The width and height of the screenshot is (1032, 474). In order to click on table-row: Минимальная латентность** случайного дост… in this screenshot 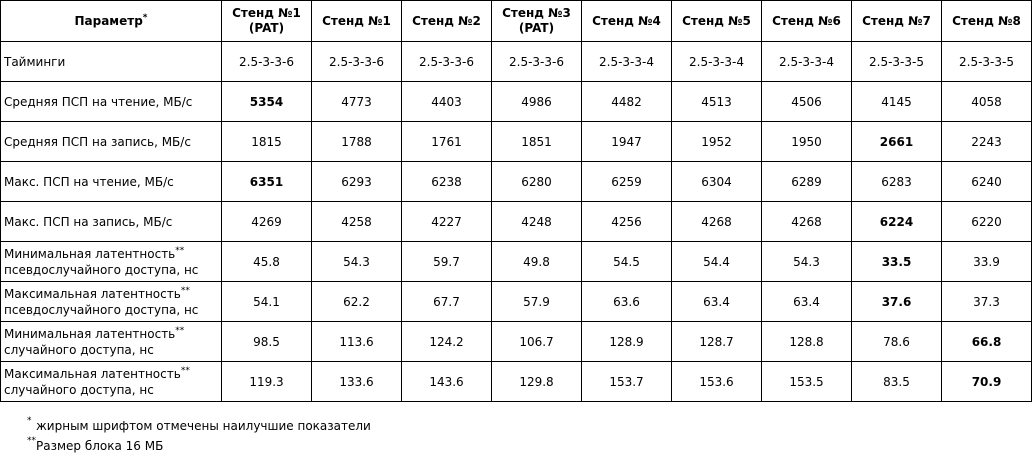, I will do `click(516, 341)`.